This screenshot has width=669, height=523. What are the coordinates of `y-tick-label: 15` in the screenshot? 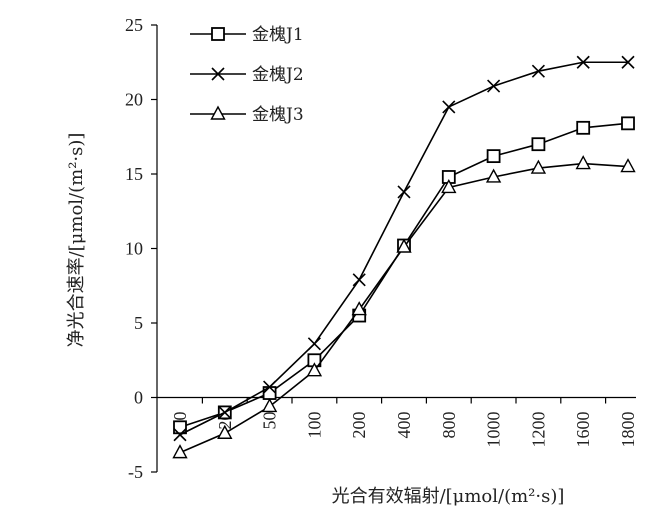 It's located at (134, 174).